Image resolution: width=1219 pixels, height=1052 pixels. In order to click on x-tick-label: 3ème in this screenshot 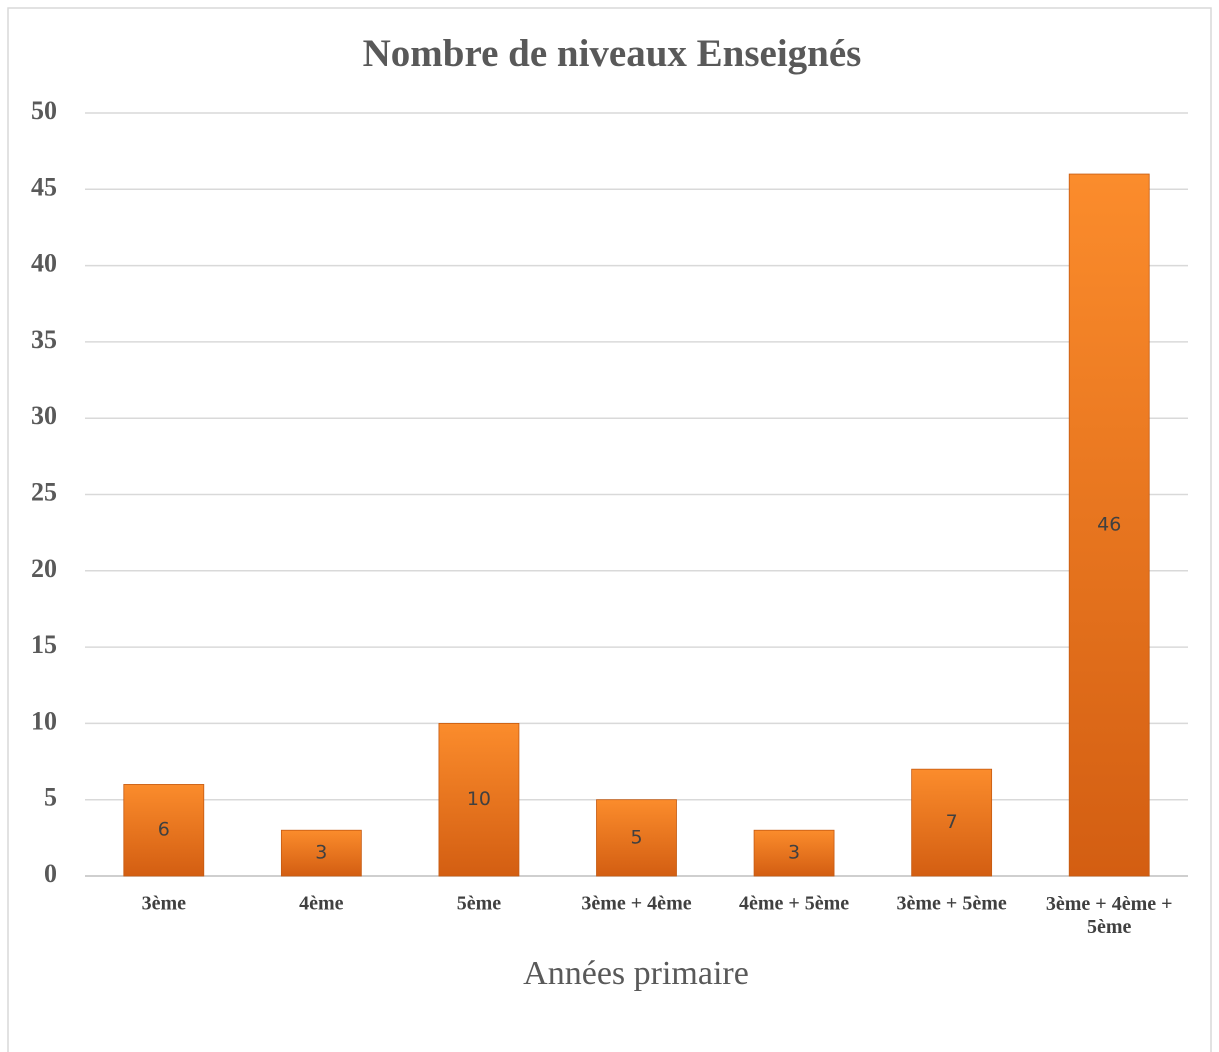, I will do `click(164, 904)`.